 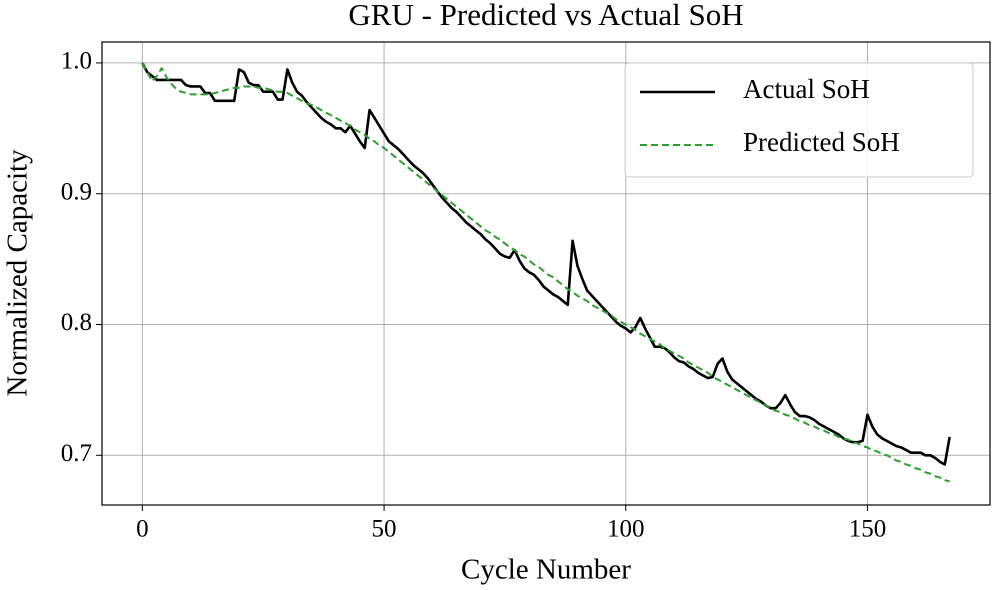 I want to click on chart-title: GRU - Predicted vs Actual SoH, so click(x=545, y=16).